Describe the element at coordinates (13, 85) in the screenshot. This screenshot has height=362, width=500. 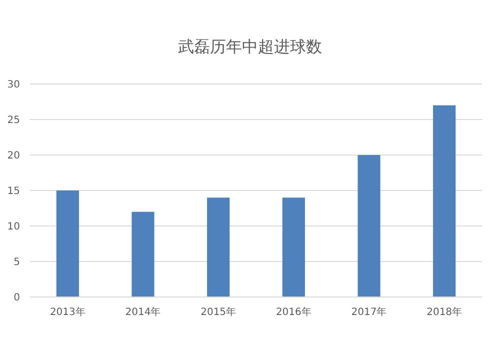
I see `y-tick-label: 30` at that location.